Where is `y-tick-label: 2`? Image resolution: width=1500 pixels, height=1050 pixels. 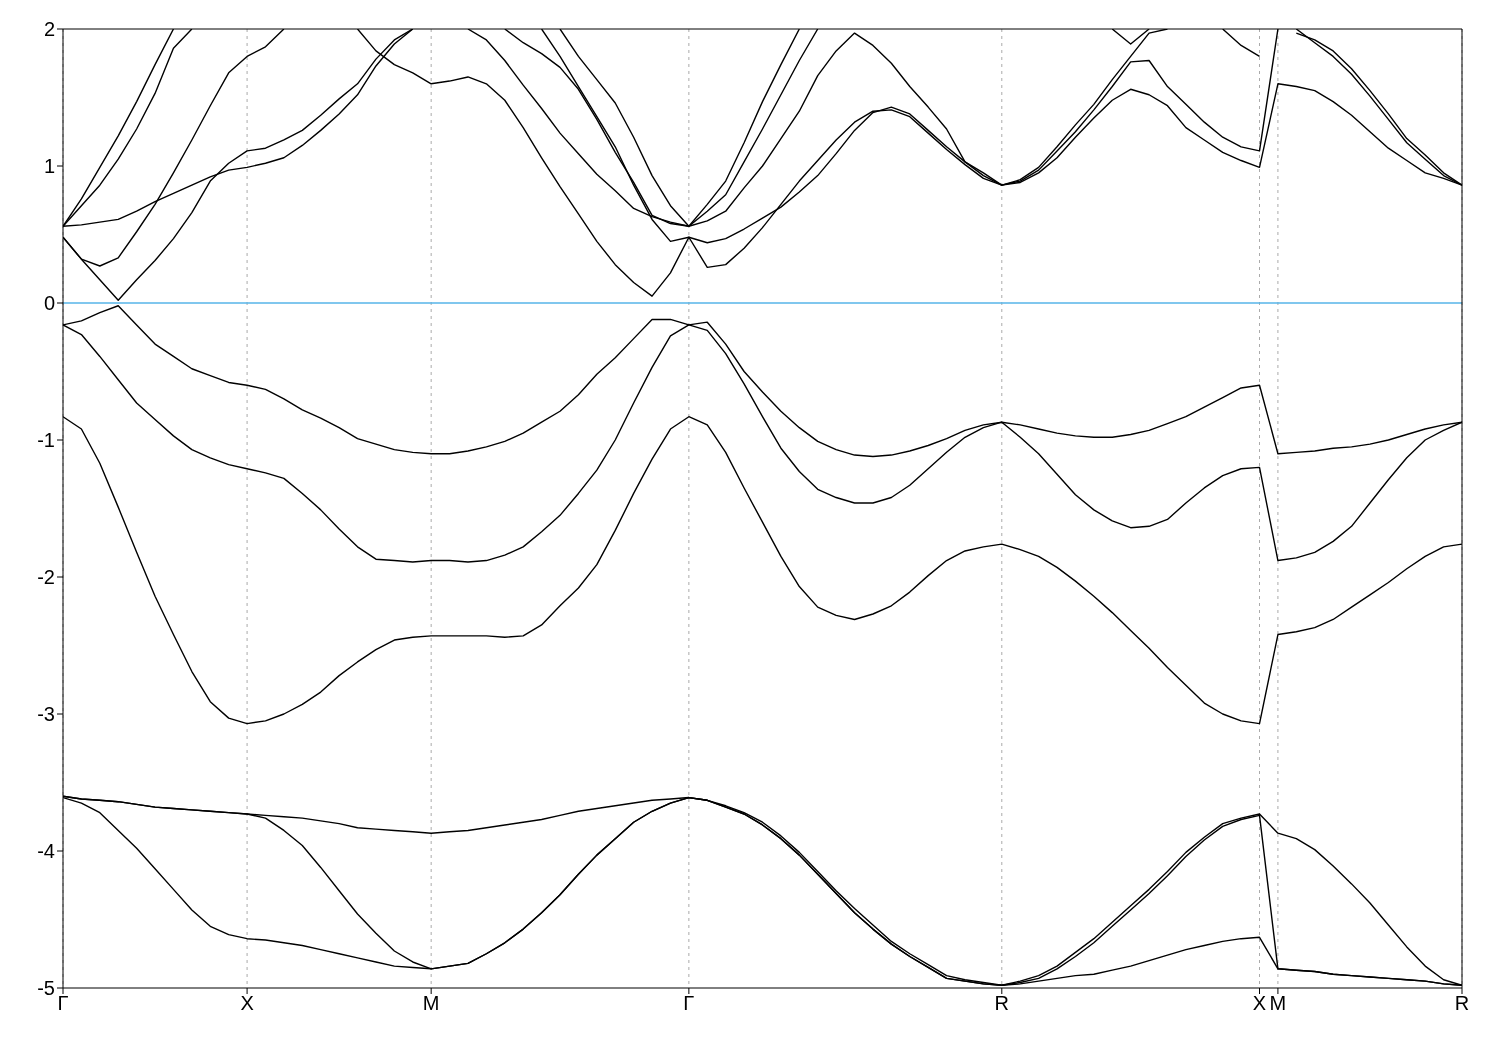 y-tick-label: 2 is located at coordinates (49, 29).